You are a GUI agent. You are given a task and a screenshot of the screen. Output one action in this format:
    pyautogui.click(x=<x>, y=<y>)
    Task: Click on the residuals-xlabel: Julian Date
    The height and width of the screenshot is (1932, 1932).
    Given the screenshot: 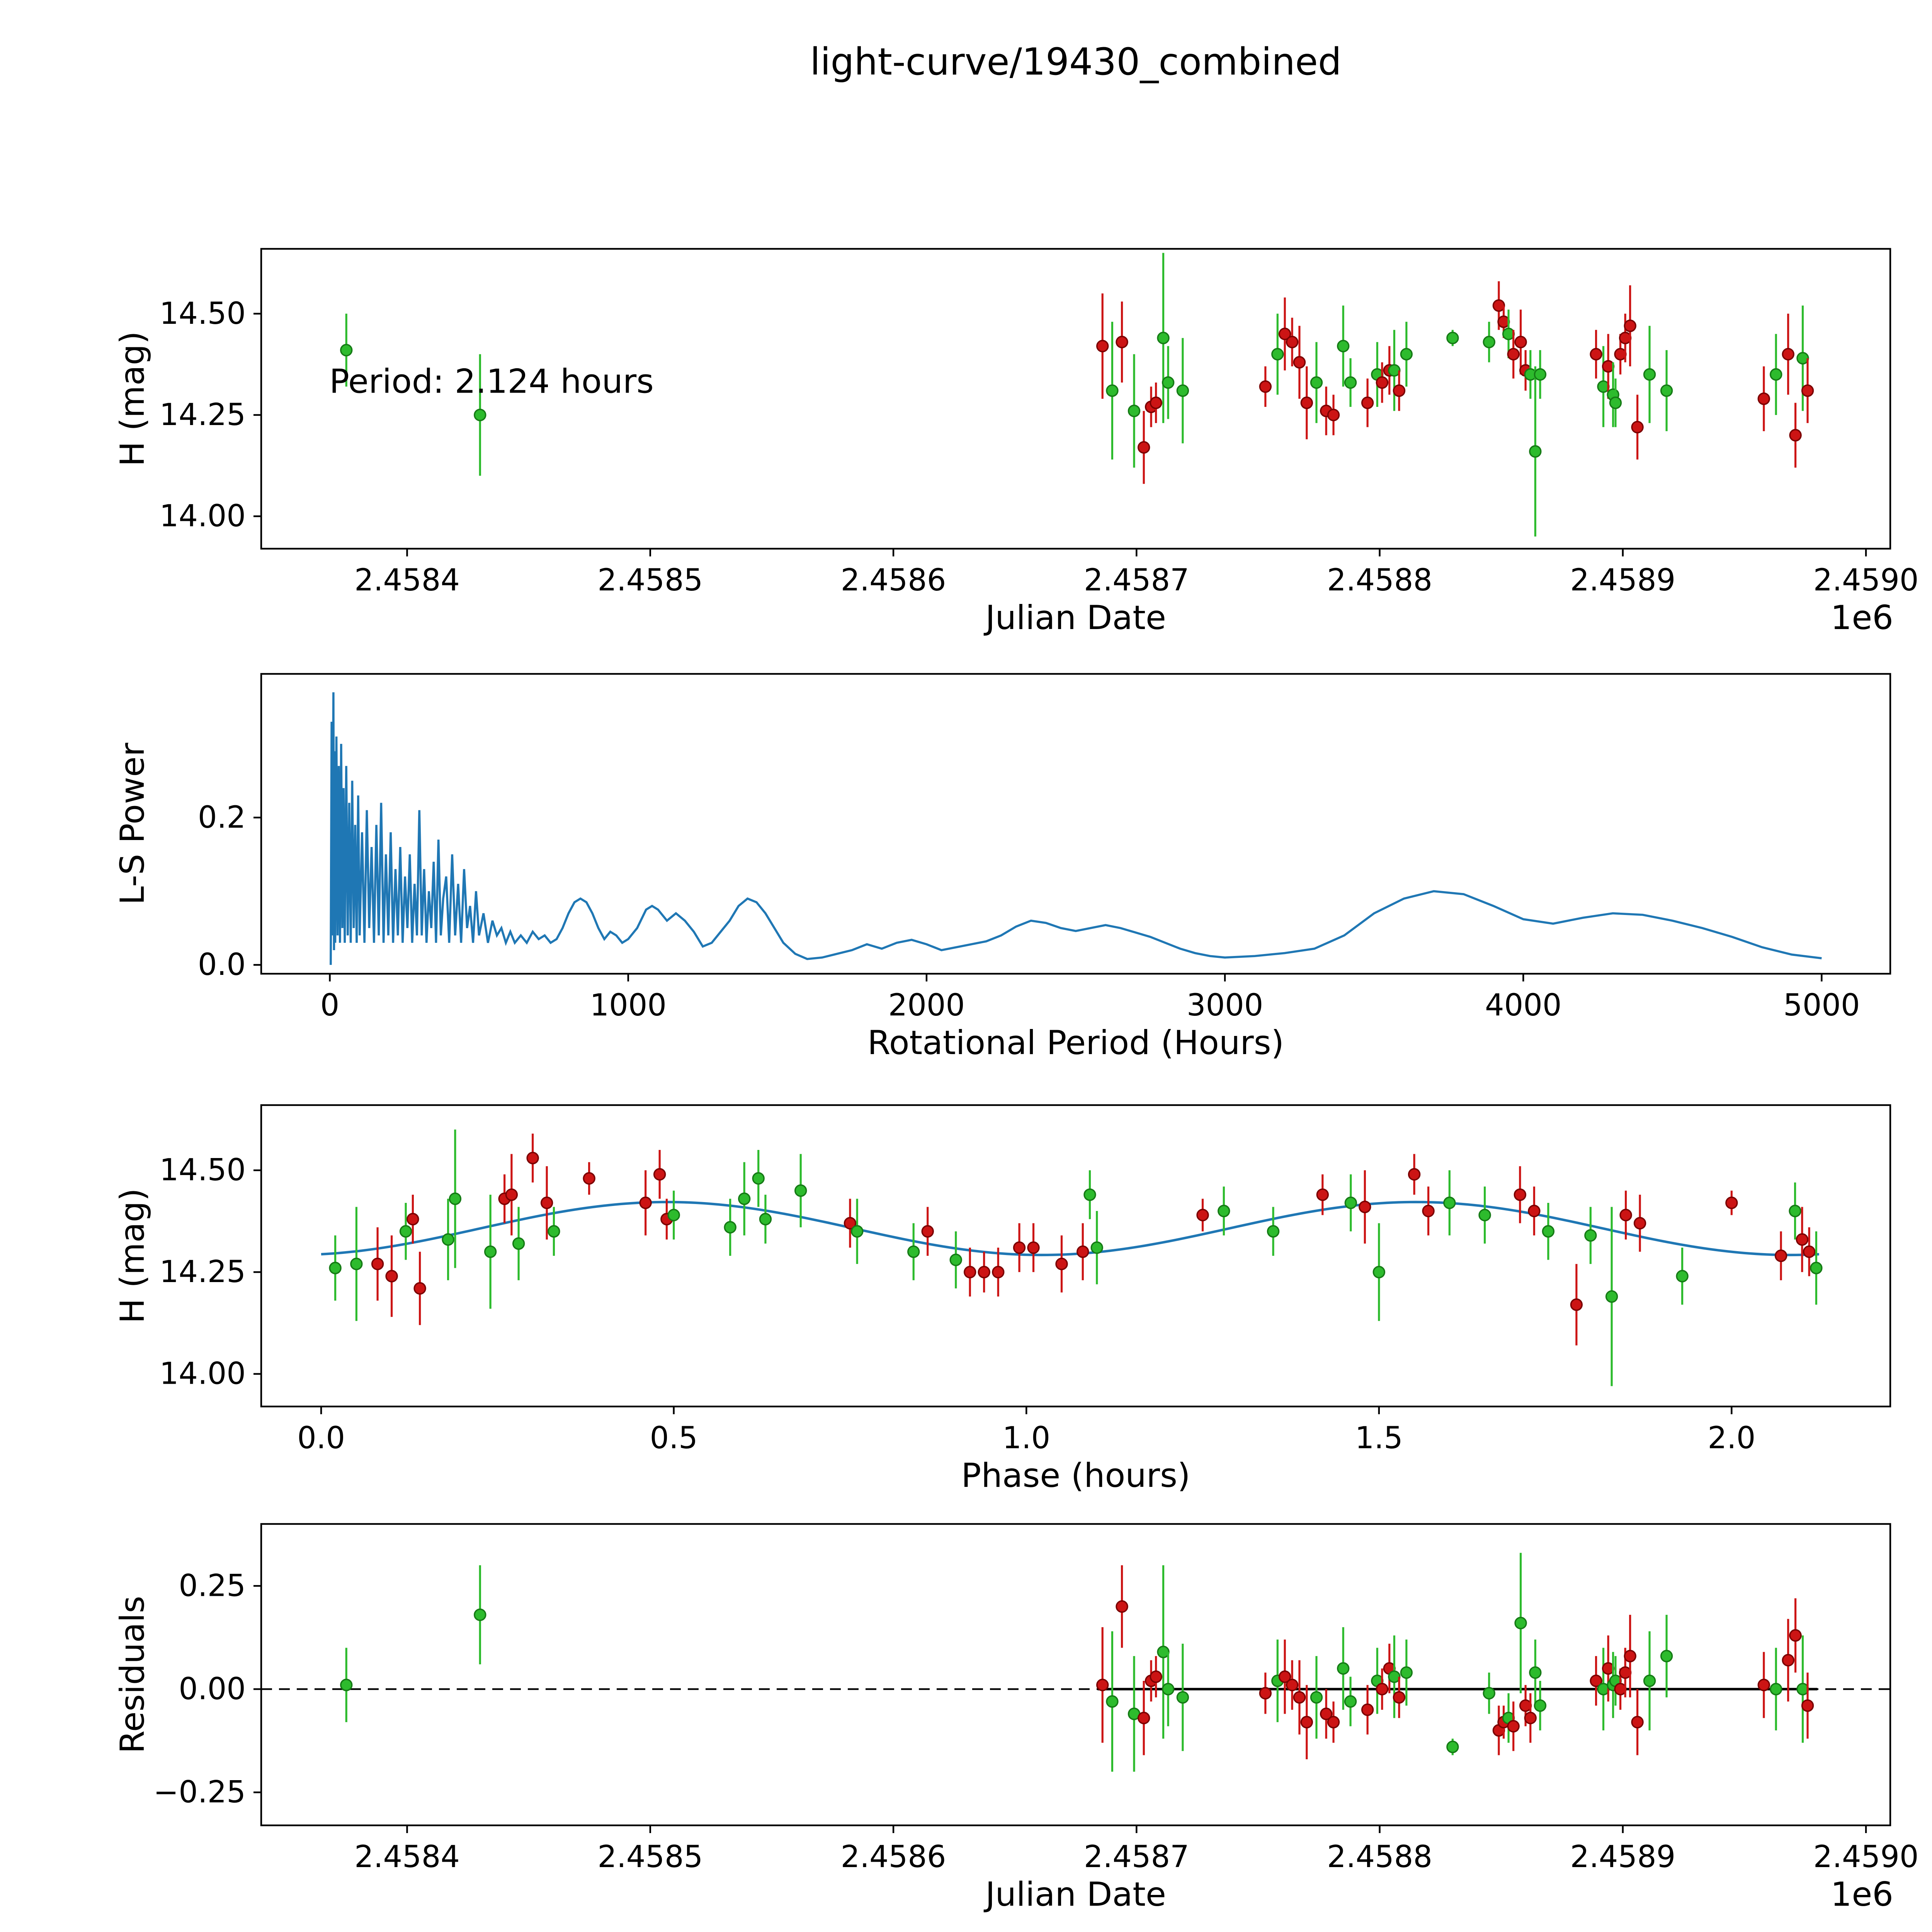 What is the action you would take?
    pyautogui.click(x=1074, y=1895)
    